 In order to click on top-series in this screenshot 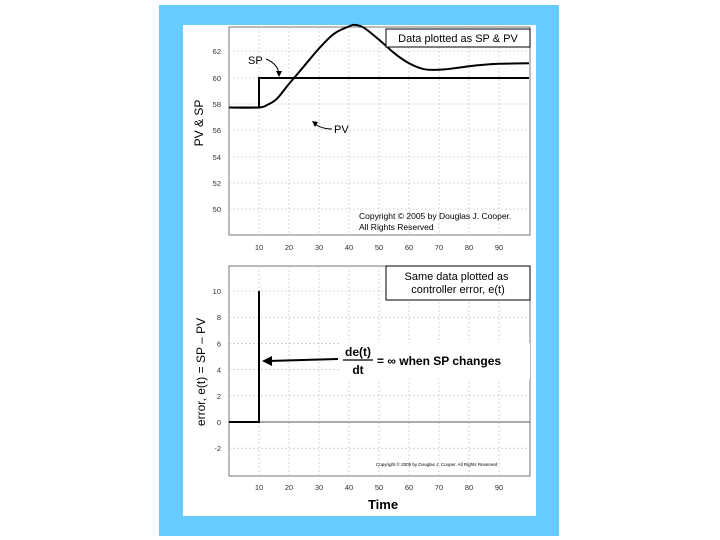, I will do `click(379, 66)`.